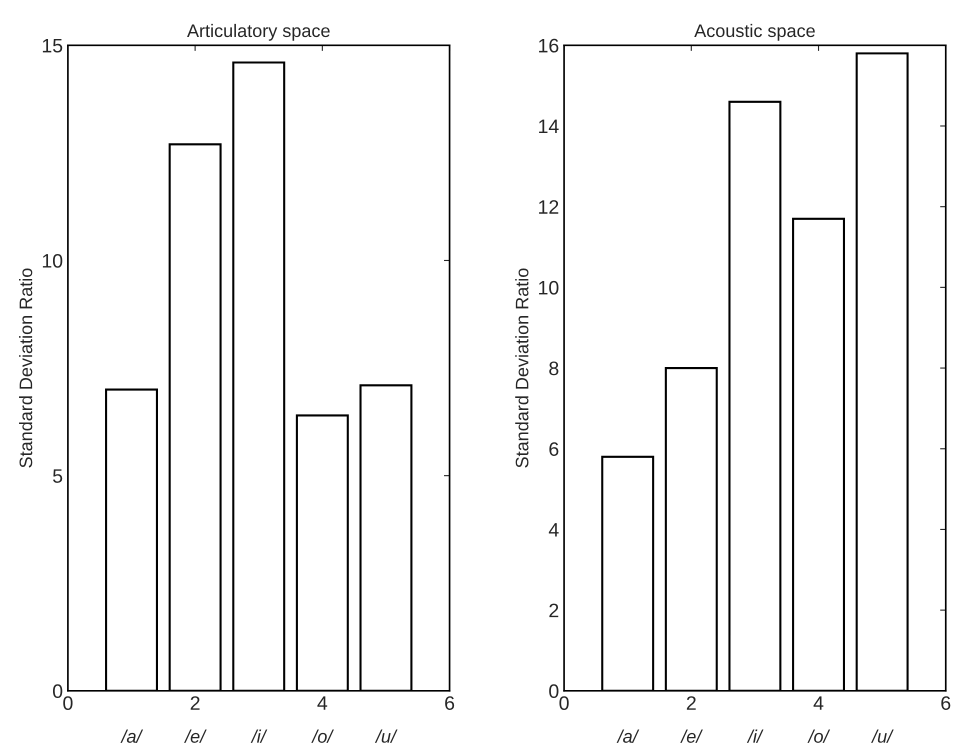 This screenshot has height=755, width=970. I want to click on y-tick-label: 14, so click(549, 127).